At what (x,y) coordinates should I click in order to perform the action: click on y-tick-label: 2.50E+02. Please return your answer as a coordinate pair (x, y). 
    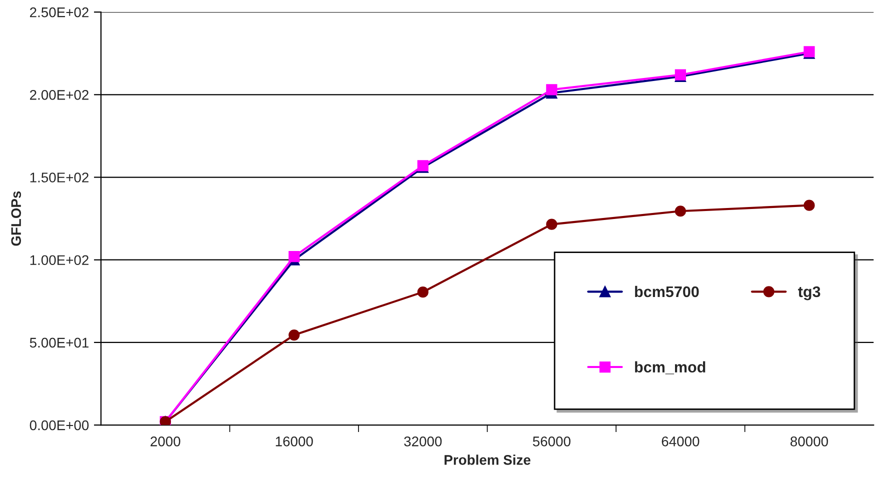
    Looking at the image, I should click on (59, 12).